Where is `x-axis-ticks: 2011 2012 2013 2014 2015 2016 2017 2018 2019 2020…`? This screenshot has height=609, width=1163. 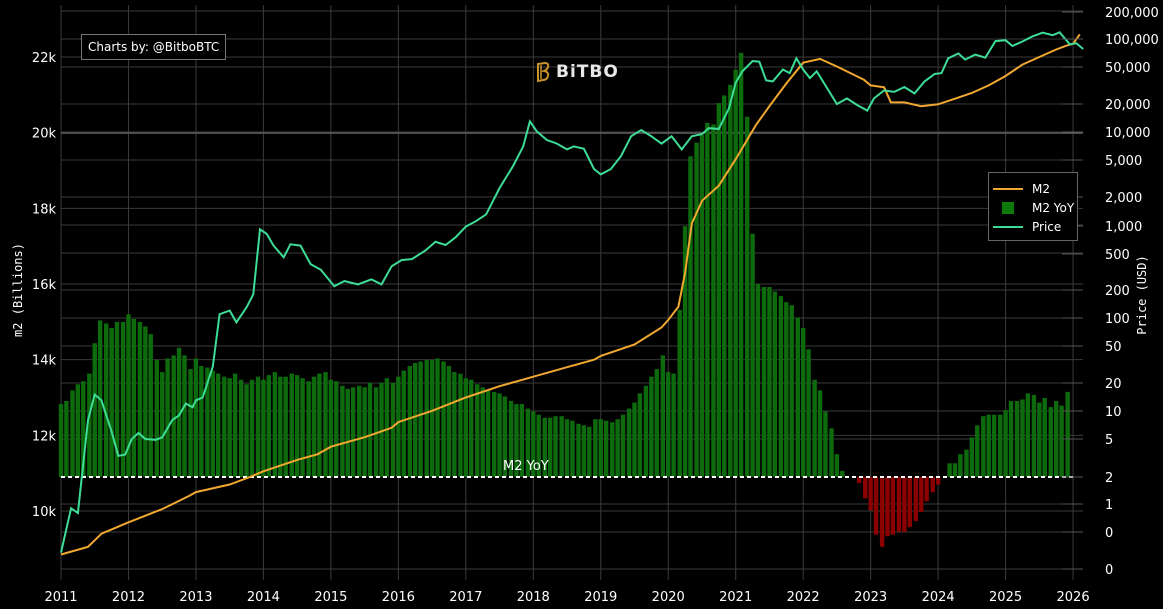
x-axis-ticks: 2011 2012 2013 2014 2015 2016 2017 2018 2019 2020… is located at coordinates (566, 597).